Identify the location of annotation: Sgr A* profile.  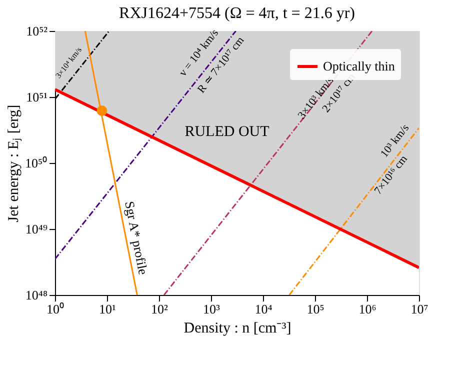
(136, 238).